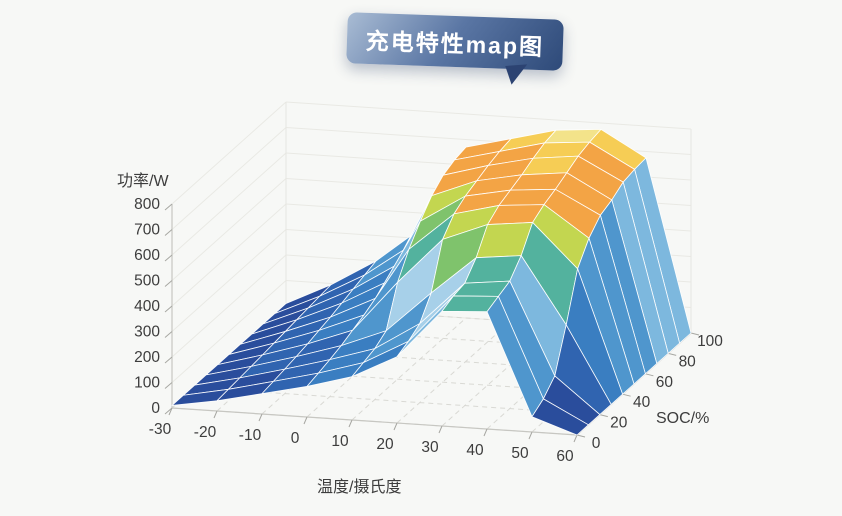 The height and width of the screenshot is (516, 842). I want to click on tick-label: -30, so click(160, 429).